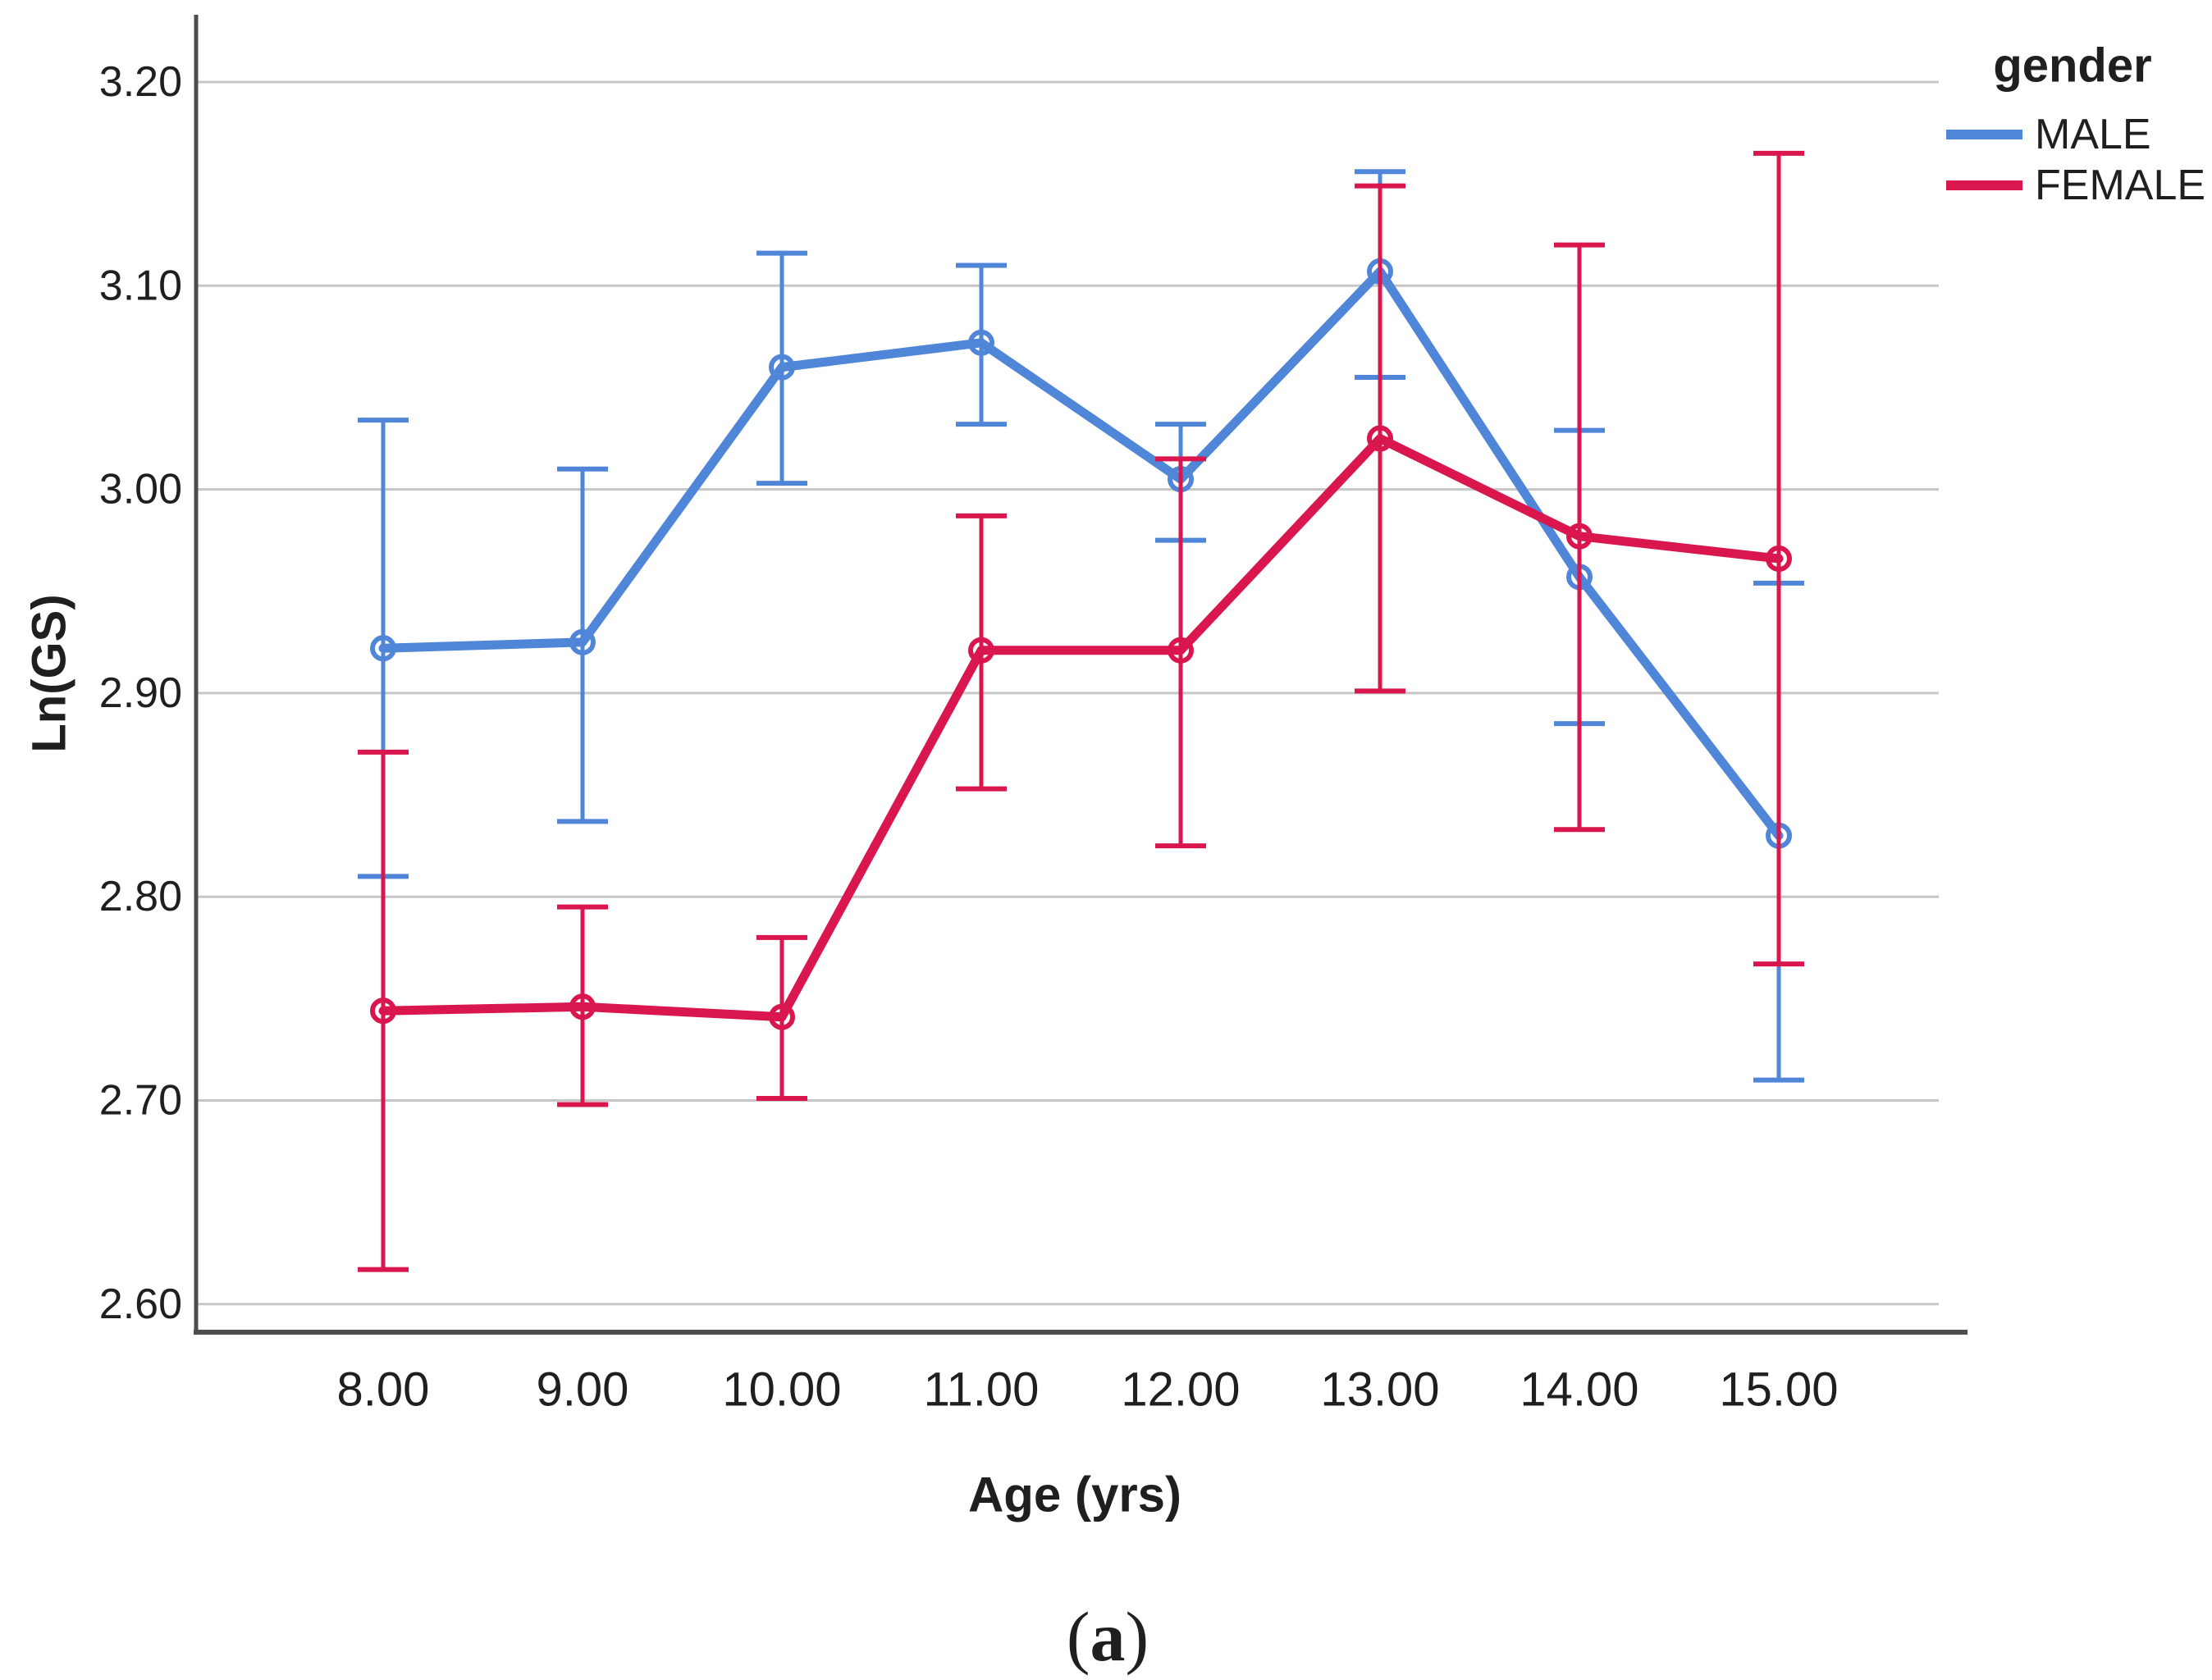  What do you see at coordinates (1074, 1495) in the screenshot?
I see `x-axis-title: Age (yrs)` at bounding box center [1074, 1495].